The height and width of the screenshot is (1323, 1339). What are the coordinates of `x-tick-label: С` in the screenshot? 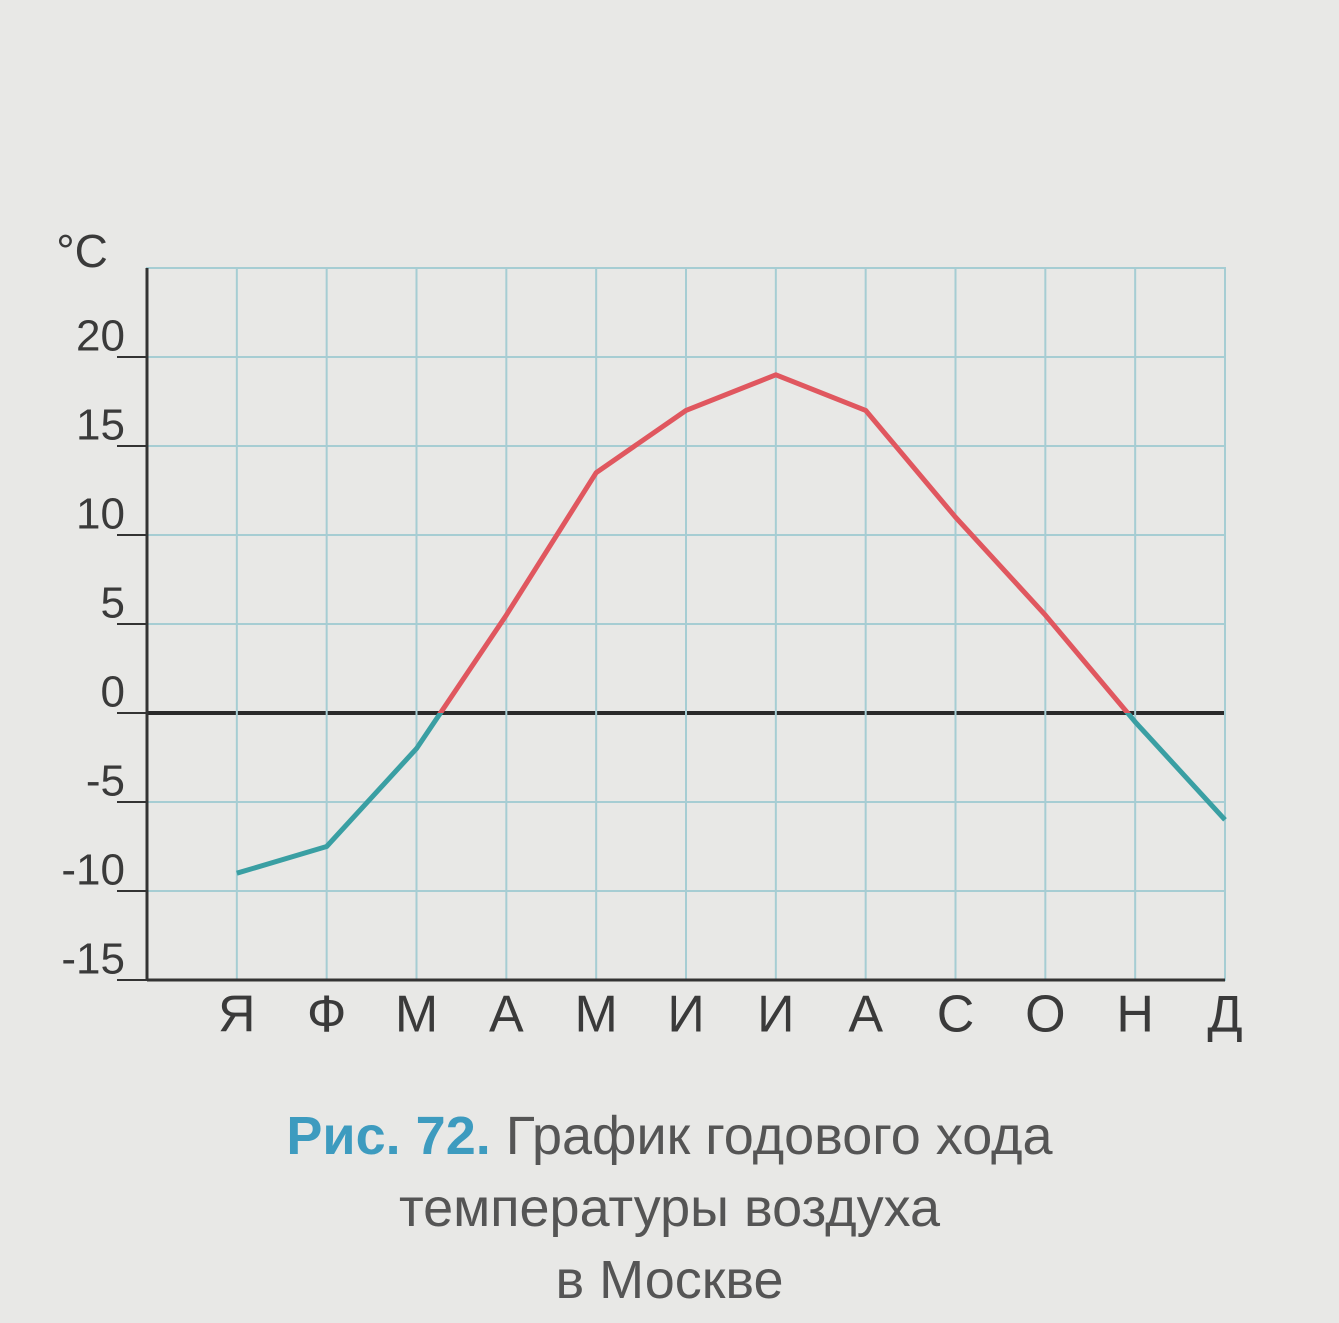 It's located at (956, 1015).